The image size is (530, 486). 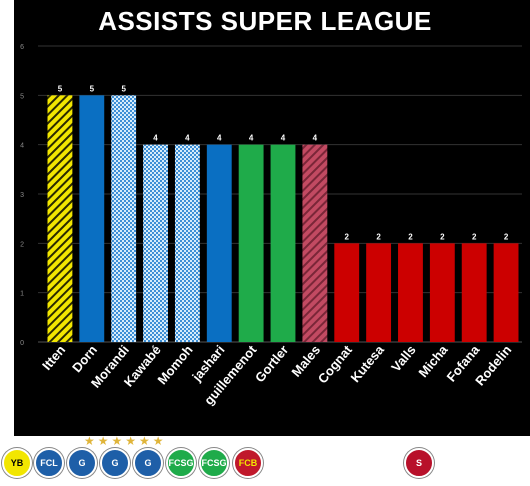 What do you see at coordinates (22, 244) in the screenshot?
I see `y-tick-label: 2` at bounding box center [22, 244].